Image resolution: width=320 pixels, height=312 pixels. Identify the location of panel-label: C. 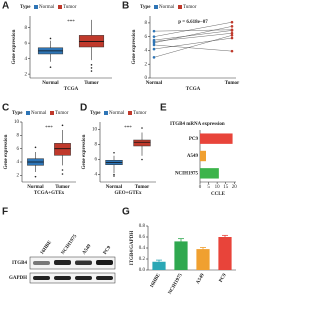
(5, 108).